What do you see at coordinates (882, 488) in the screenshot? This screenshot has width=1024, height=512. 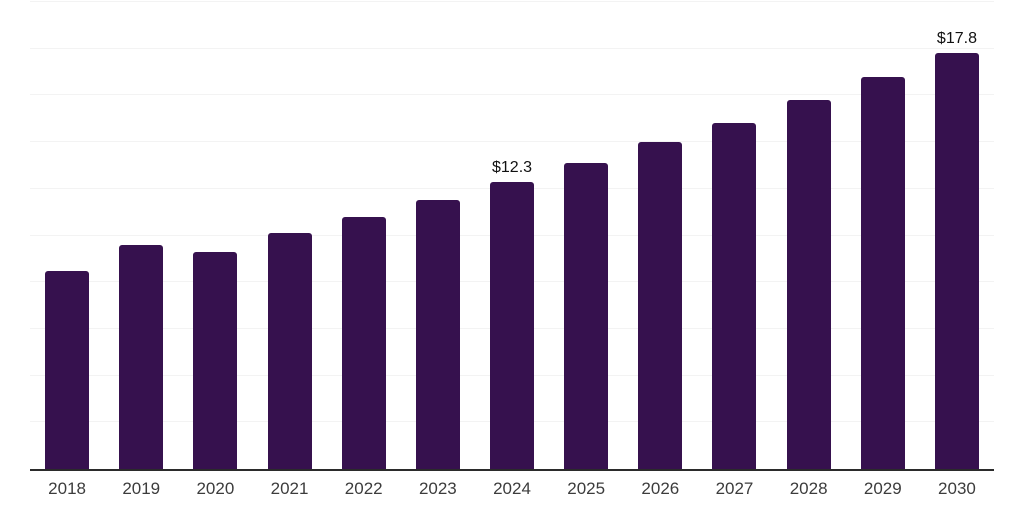 I see `x-tick-label-2029: 2029` at bounding box center [882, 488].